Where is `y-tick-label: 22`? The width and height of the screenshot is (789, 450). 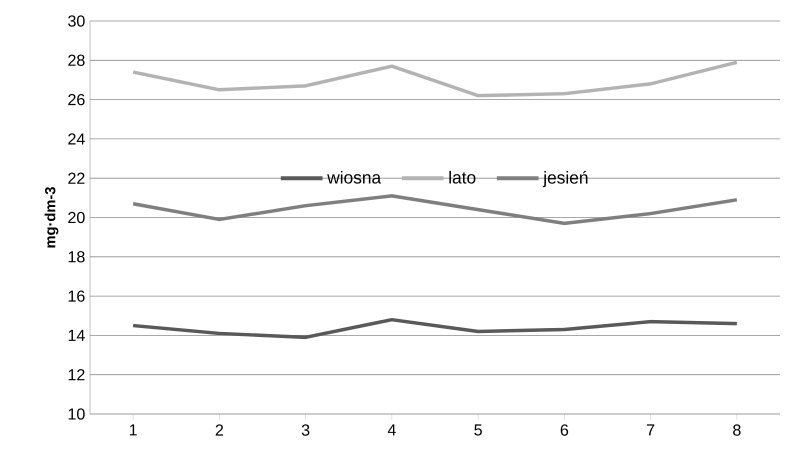 y-tick-label: 22 is located at coordinates (76, 178).